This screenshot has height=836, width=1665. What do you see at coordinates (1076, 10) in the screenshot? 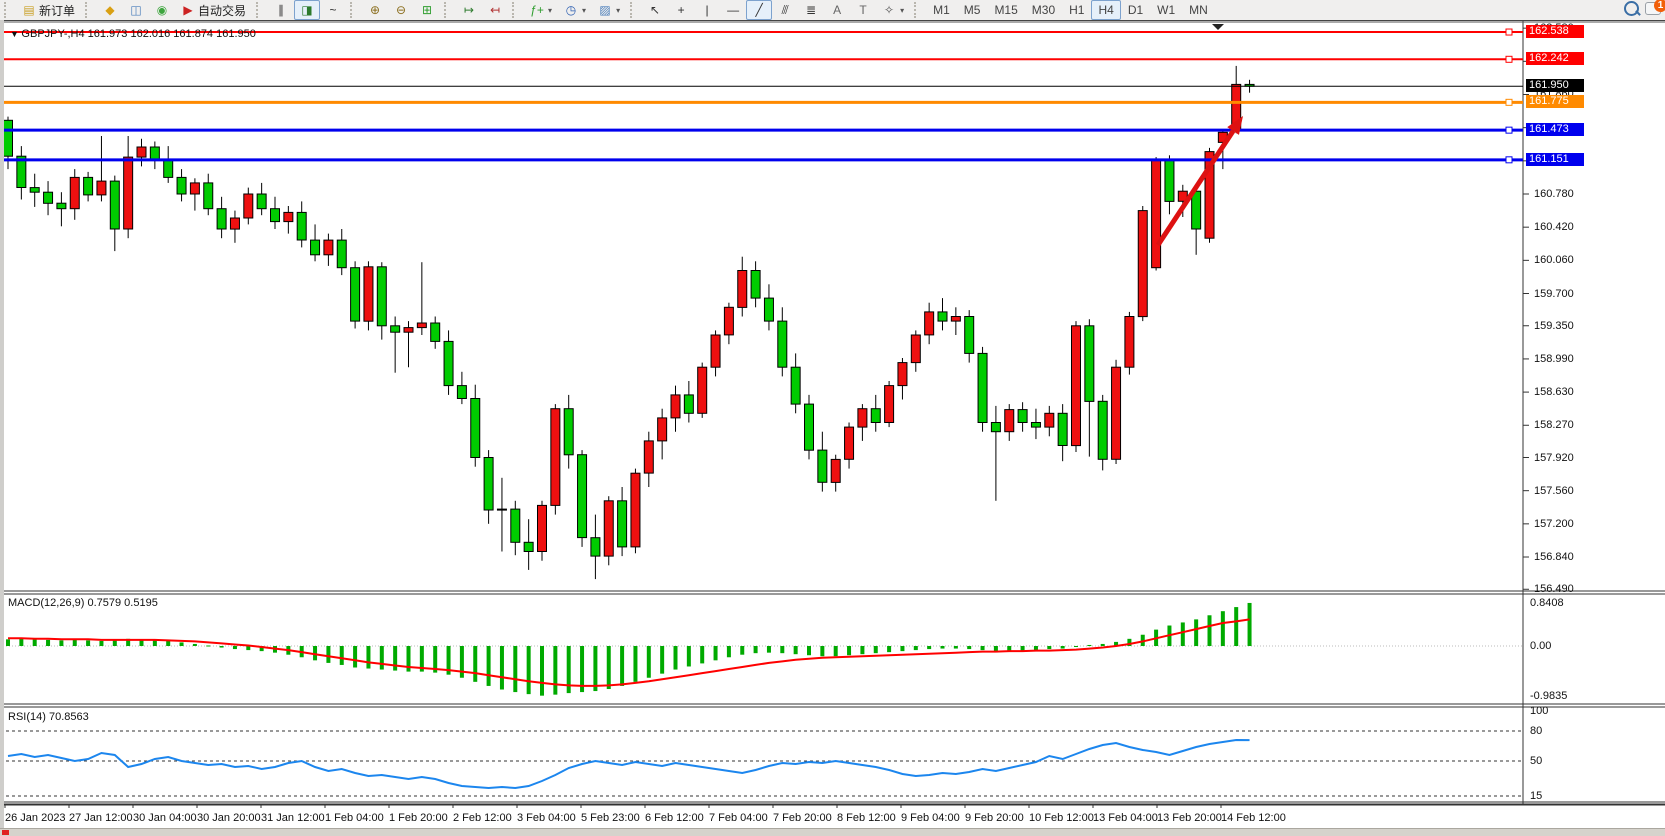
I see `timeframe-h1-button: H1` at bounding box center [1076, 10].